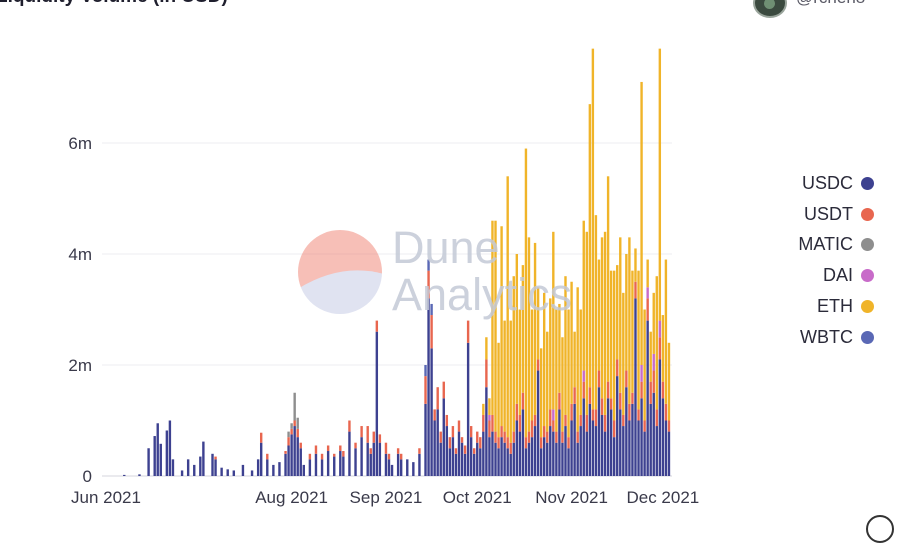 This screenshot has height=543, width=900. I want to click on bar-segment-wbtc, so click(425, 371).